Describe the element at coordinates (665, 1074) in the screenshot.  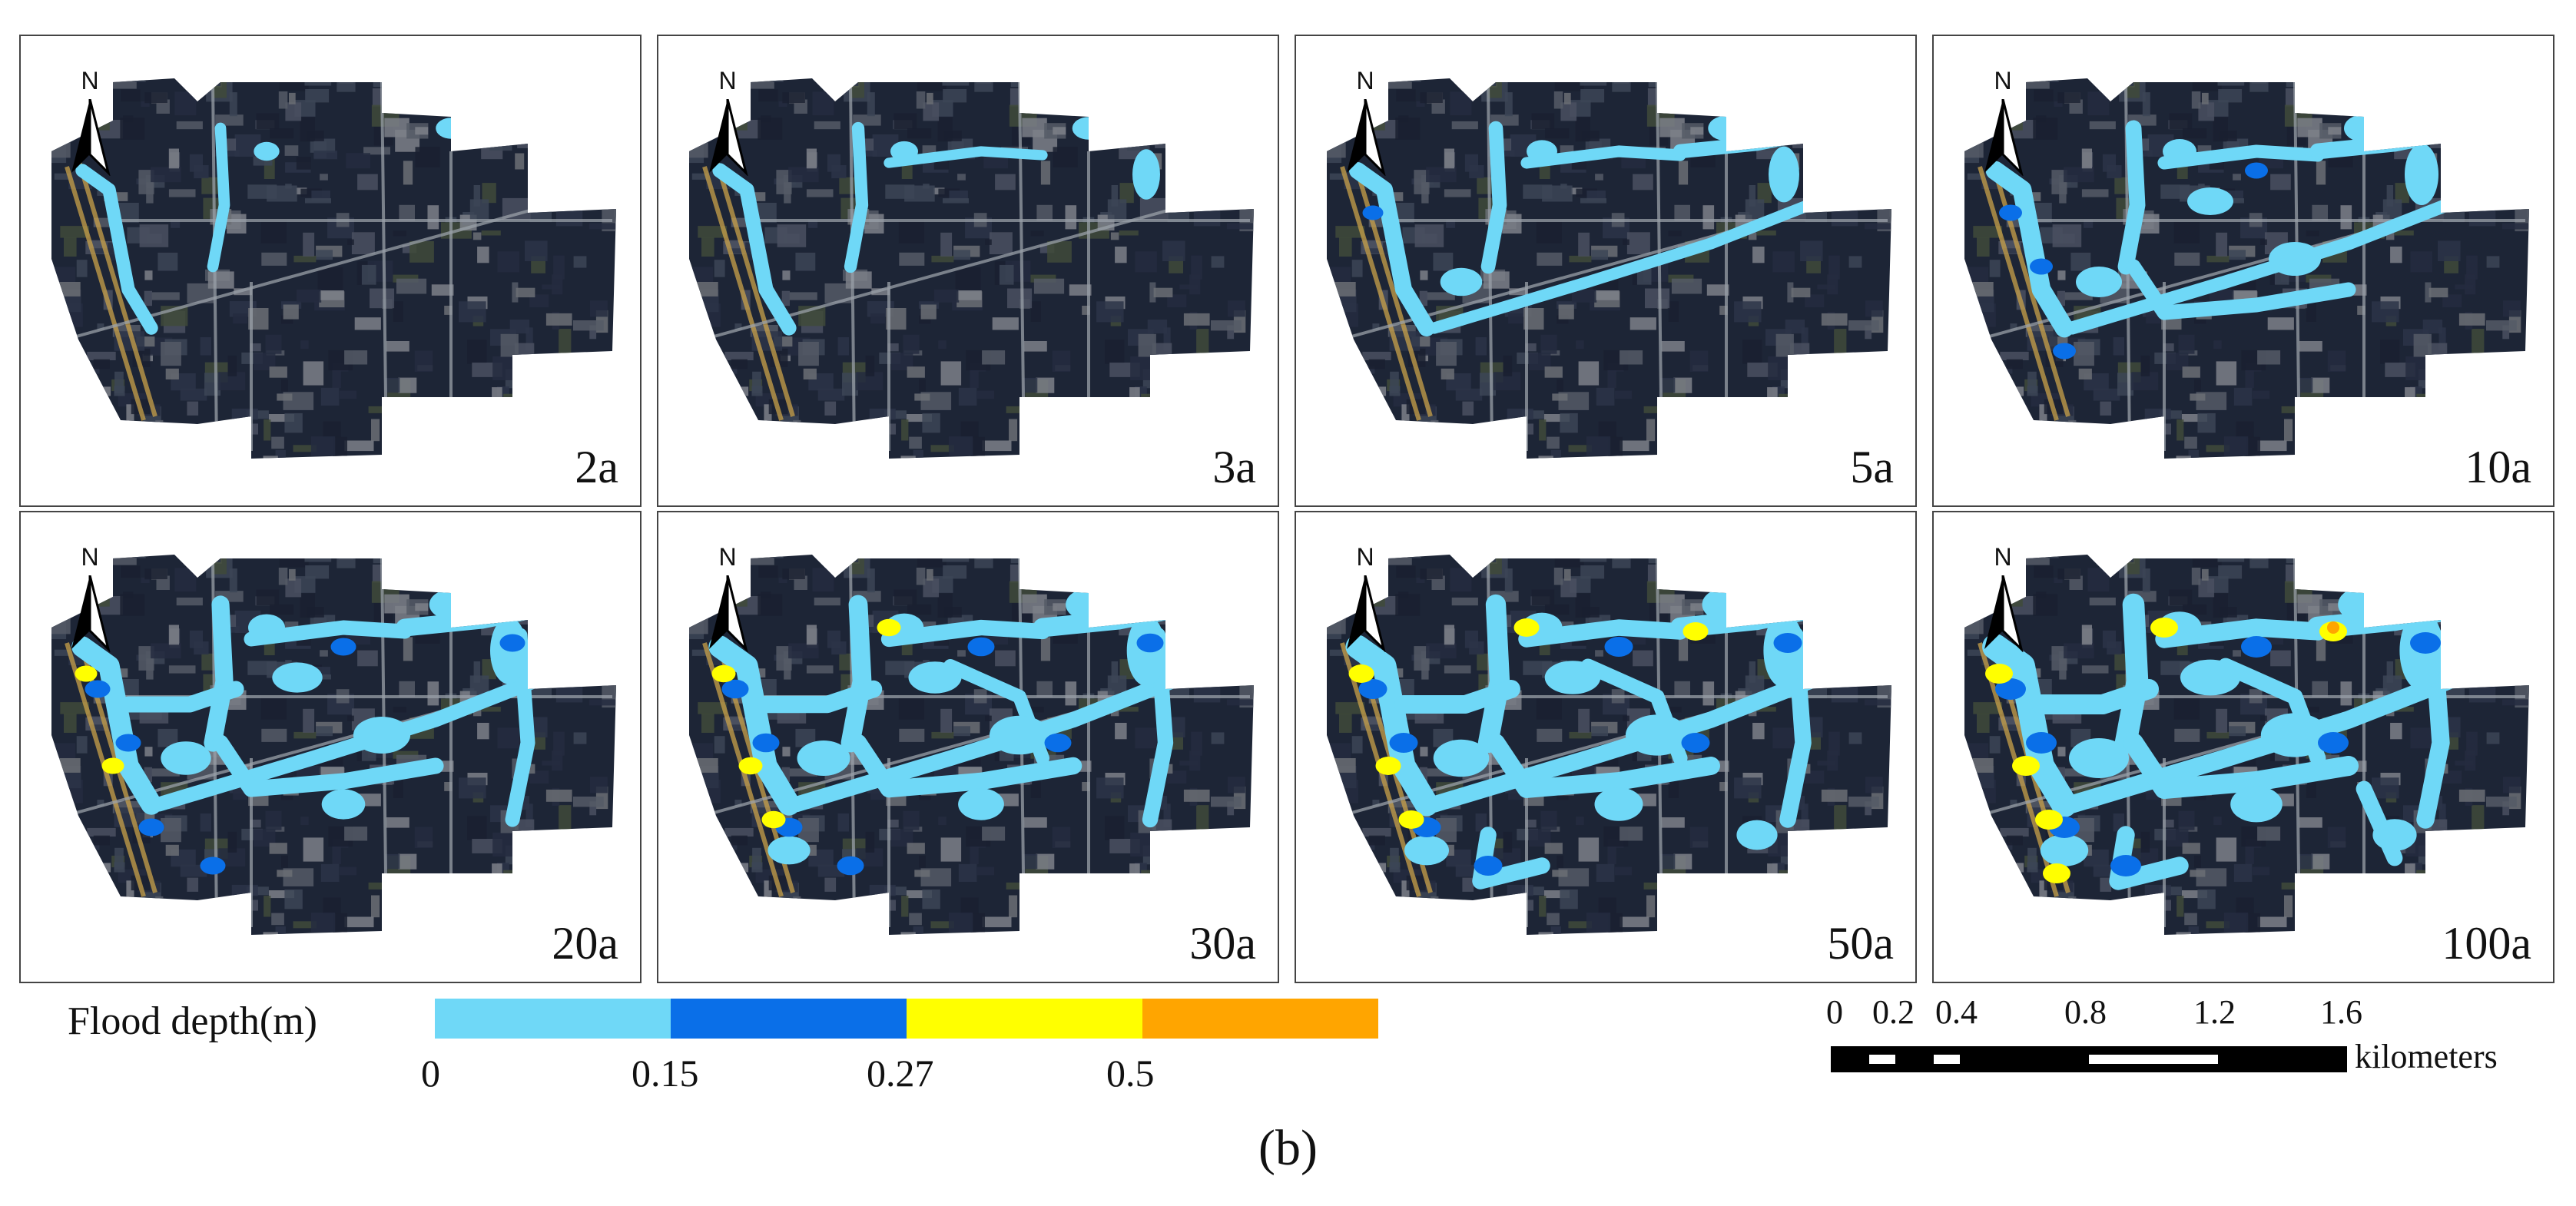
I see `legend-tick: 0.15` at that location.